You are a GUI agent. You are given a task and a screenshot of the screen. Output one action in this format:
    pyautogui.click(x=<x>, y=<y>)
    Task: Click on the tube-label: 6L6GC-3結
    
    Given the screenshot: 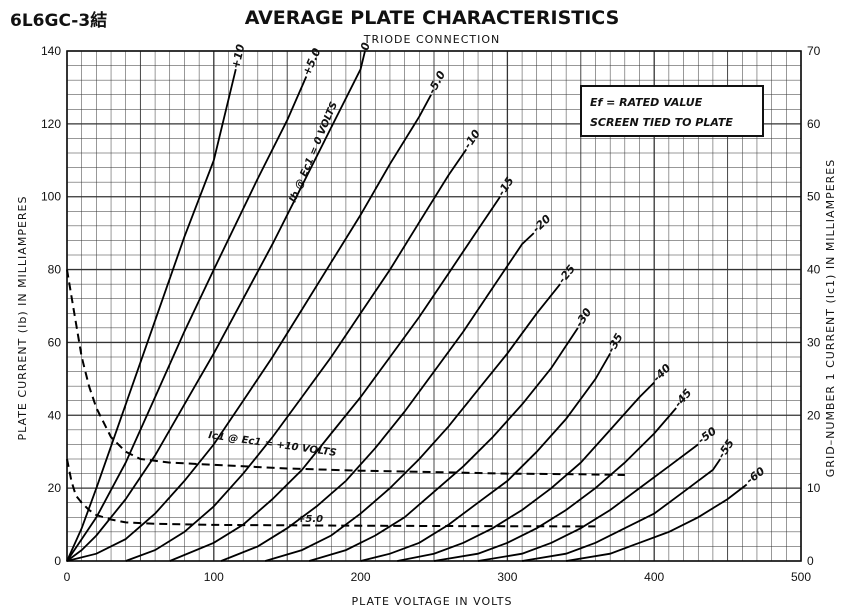 What is the action you would take?
    pyautogui.click(x=59, y=21)
    